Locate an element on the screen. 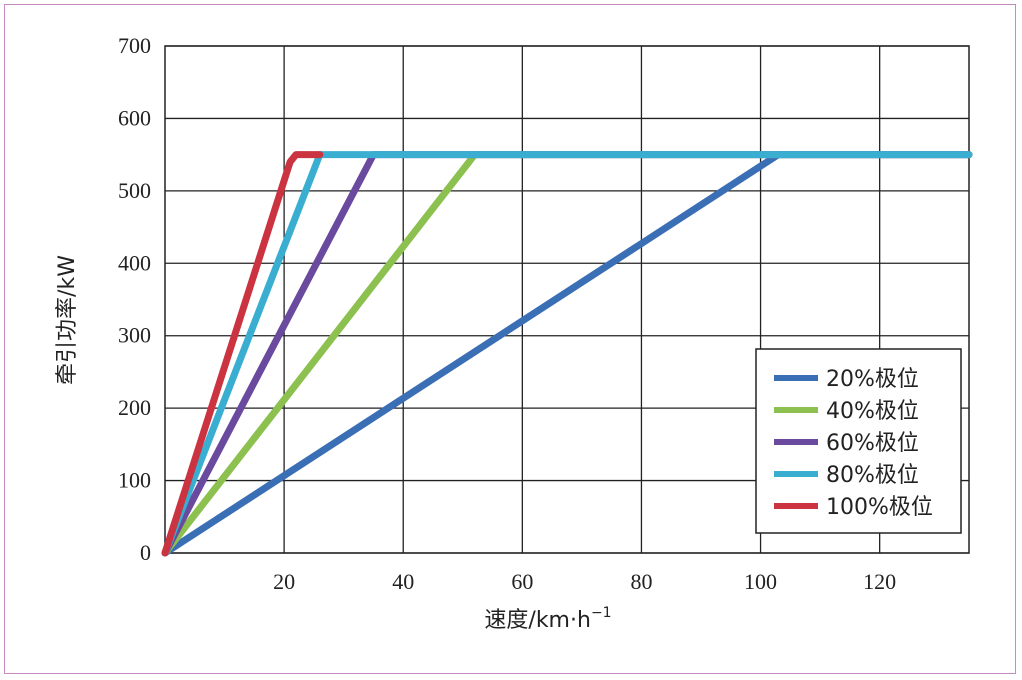 The height and width of the screenshot is (680, 1022). legend-label: 60%极位 is located at coordinates (872, 443).